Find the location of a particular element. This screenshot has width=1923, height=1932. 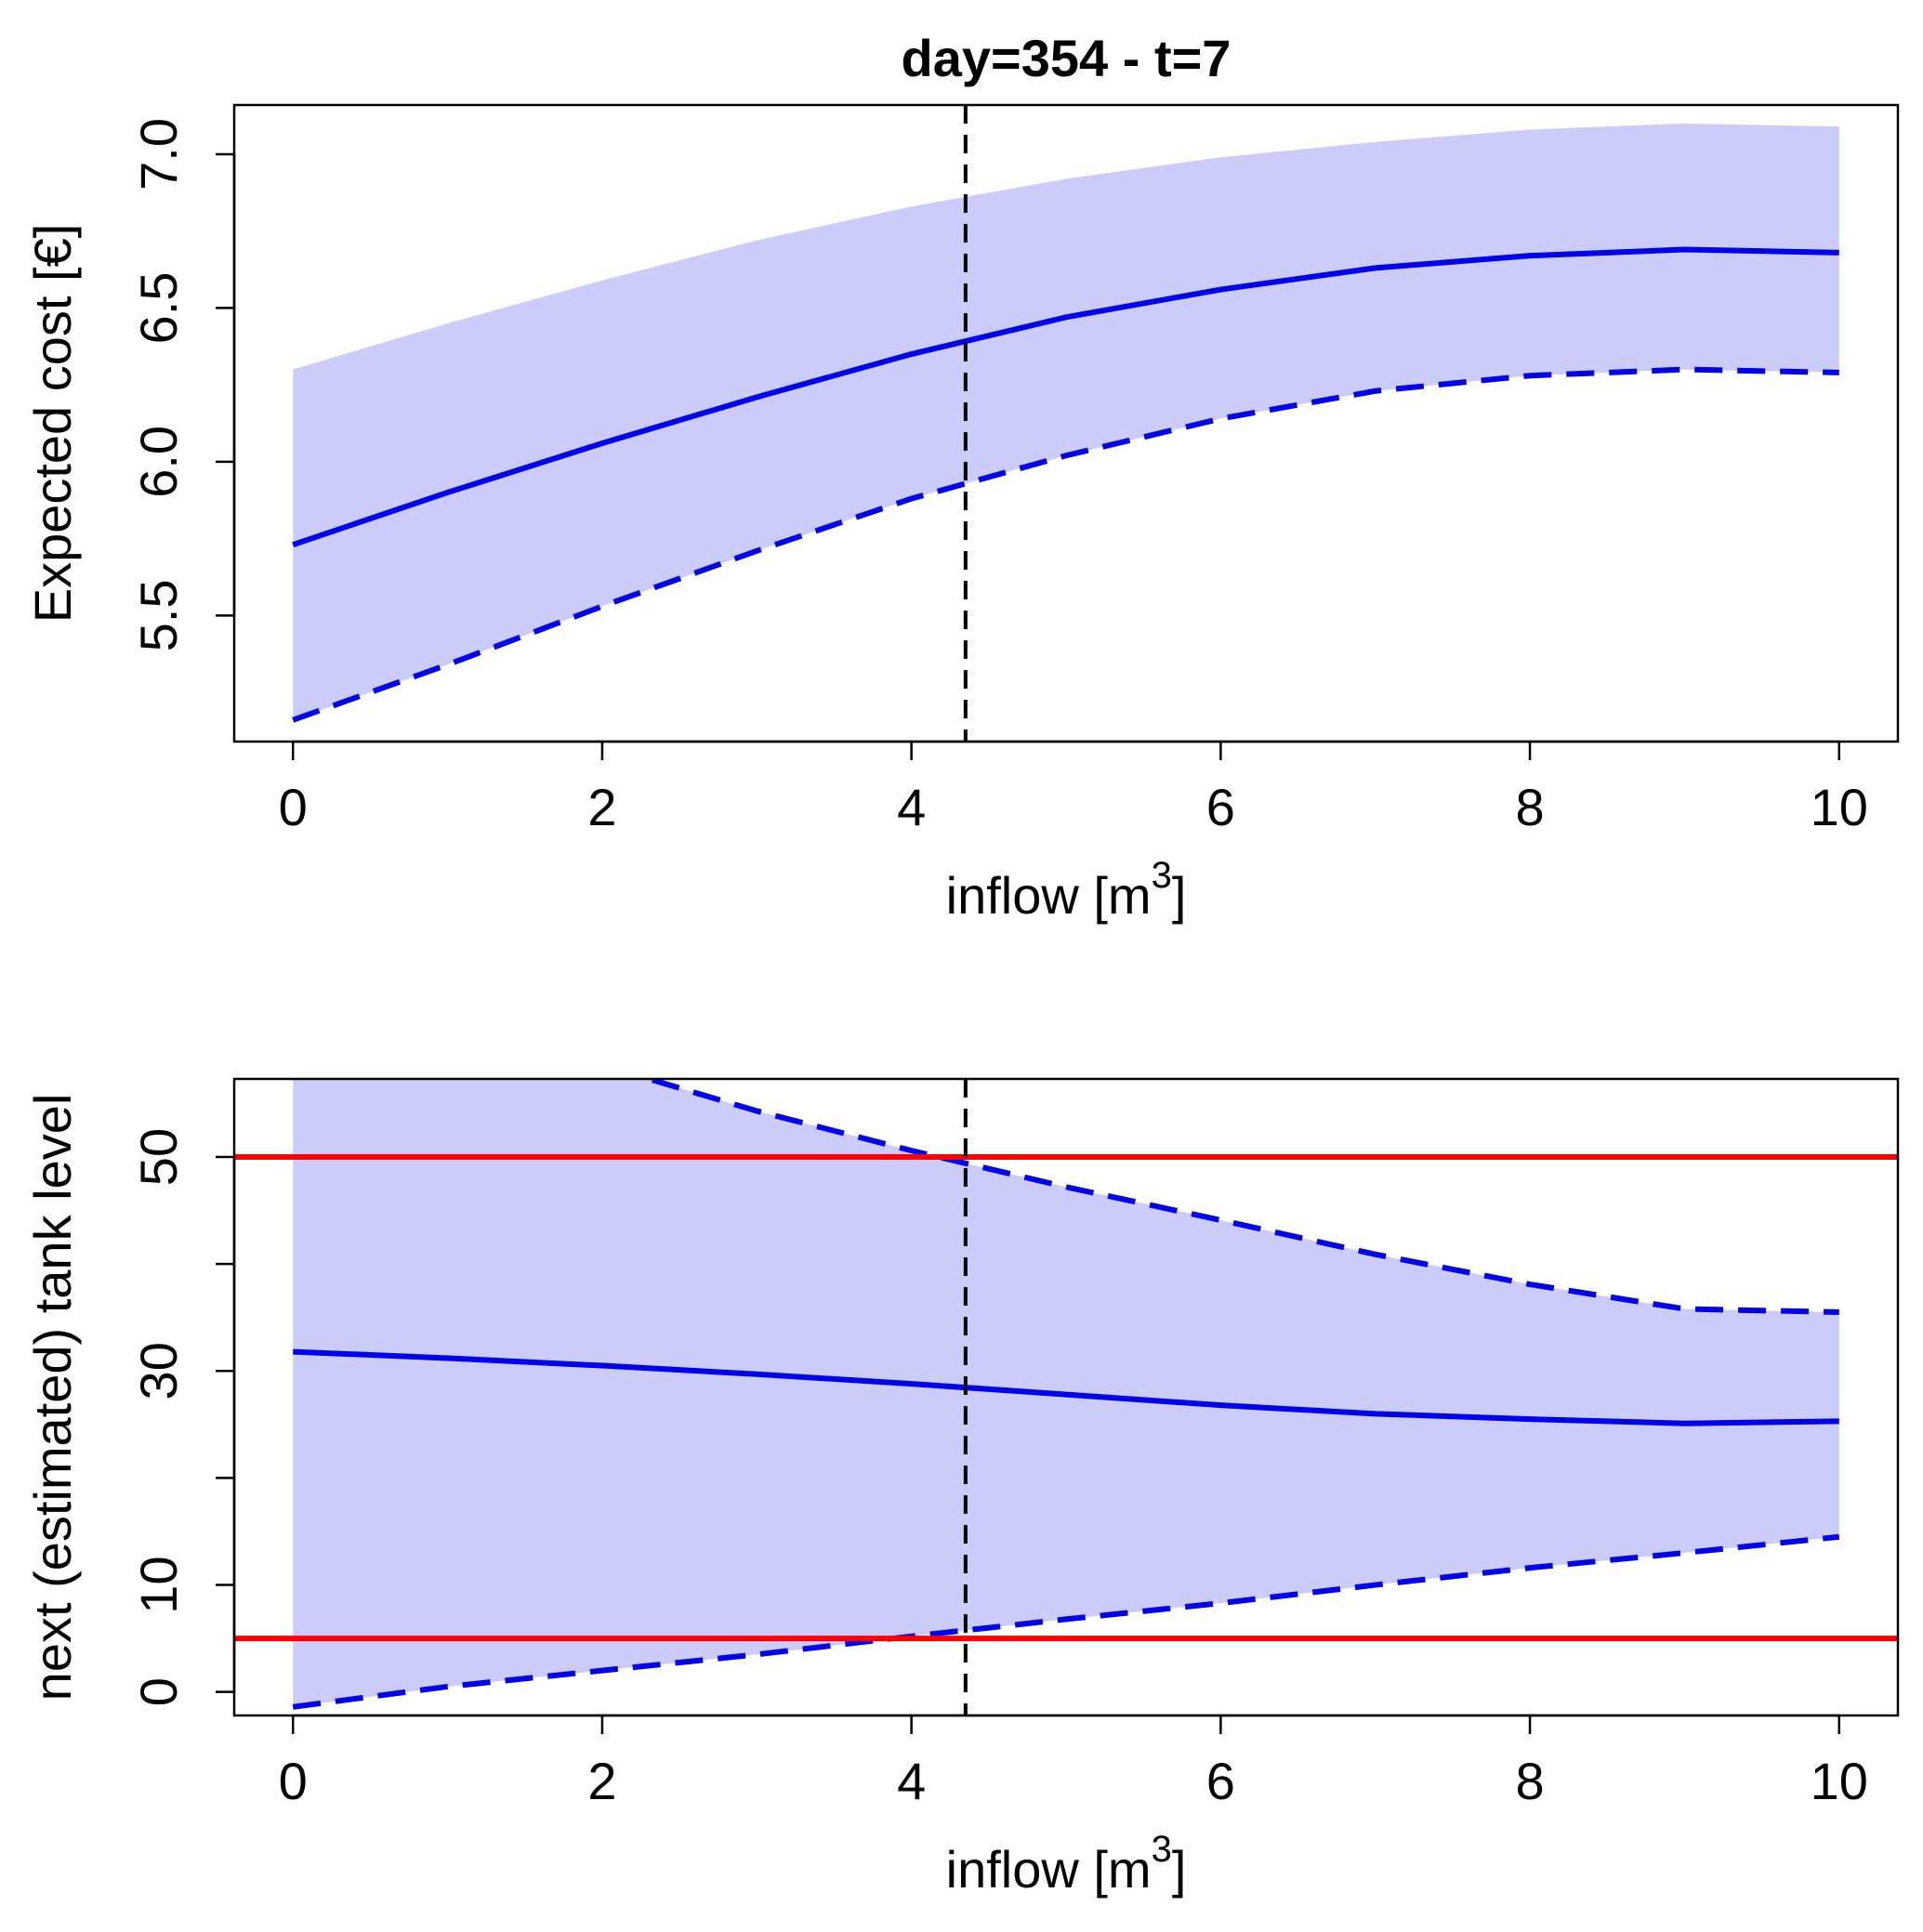

y-tick-label: 6.0 is located at coordinates (159, 462).